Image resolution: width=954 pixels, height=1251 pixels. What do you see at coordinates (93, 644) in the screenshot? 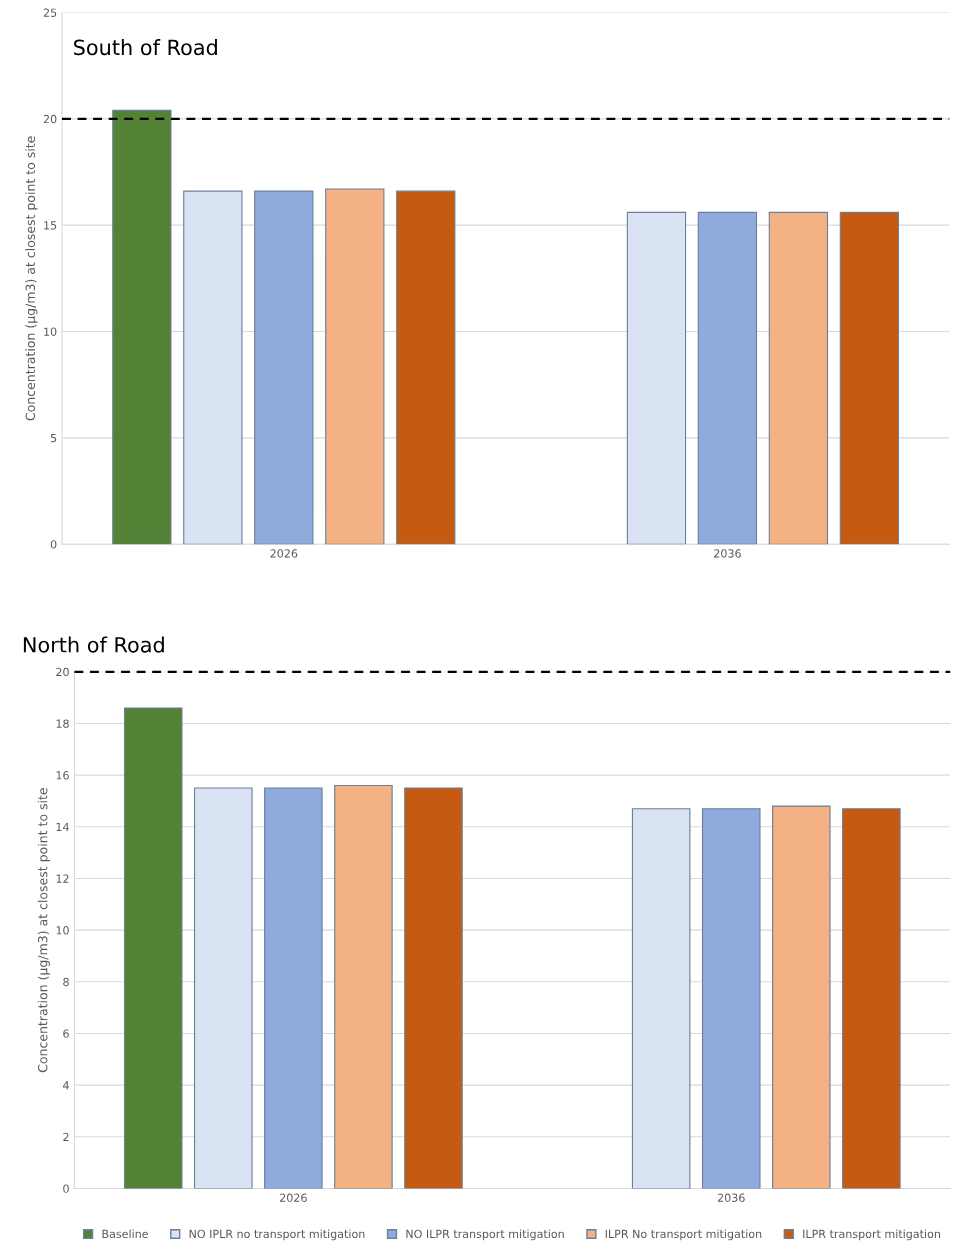
I see `chart-title: North of Road` at bounding box center [93, 644].